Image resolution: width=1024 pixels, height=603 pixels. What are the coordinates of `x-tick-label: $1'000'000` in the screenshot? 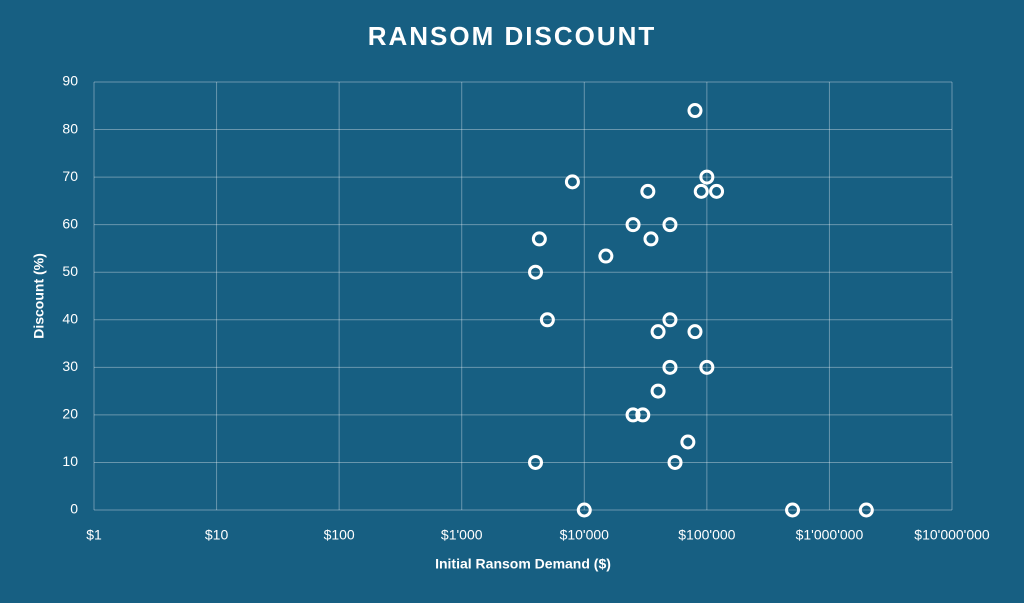 It's located at (830, 535).